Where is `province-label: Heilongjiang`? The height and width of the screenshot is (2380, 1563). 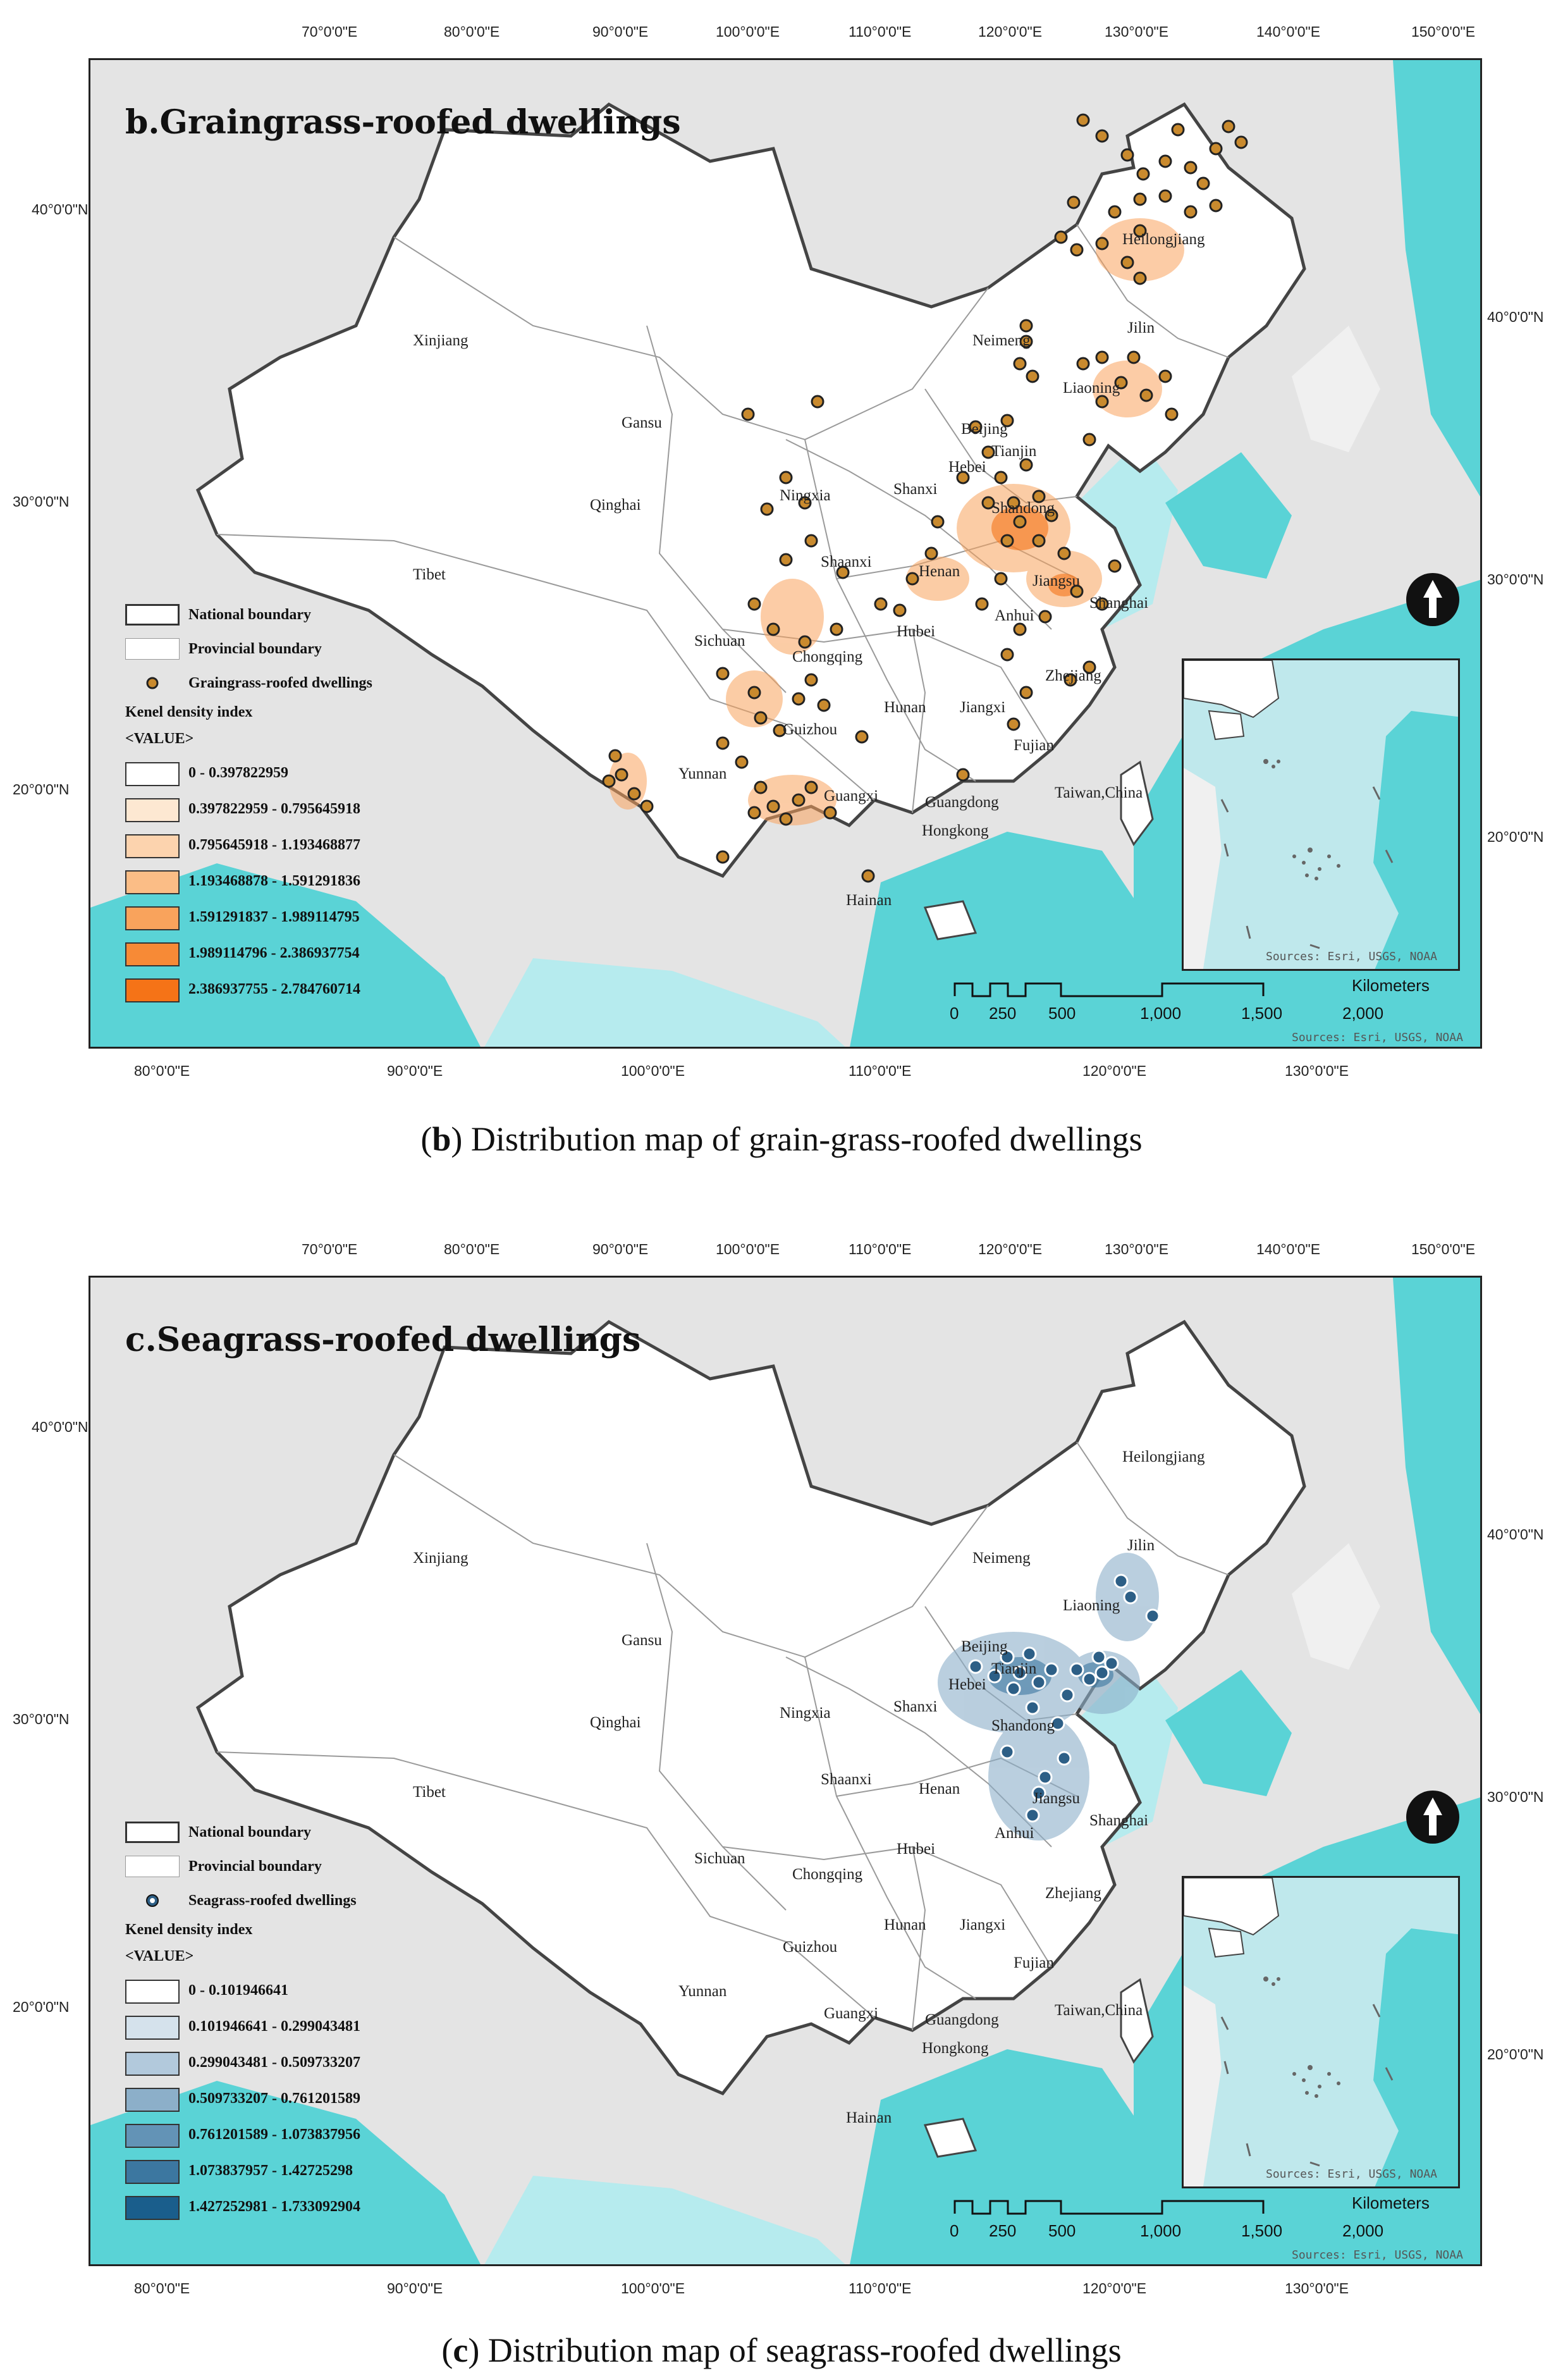
province-label: Heilongjiang is located at coordinates (1163, 1456).